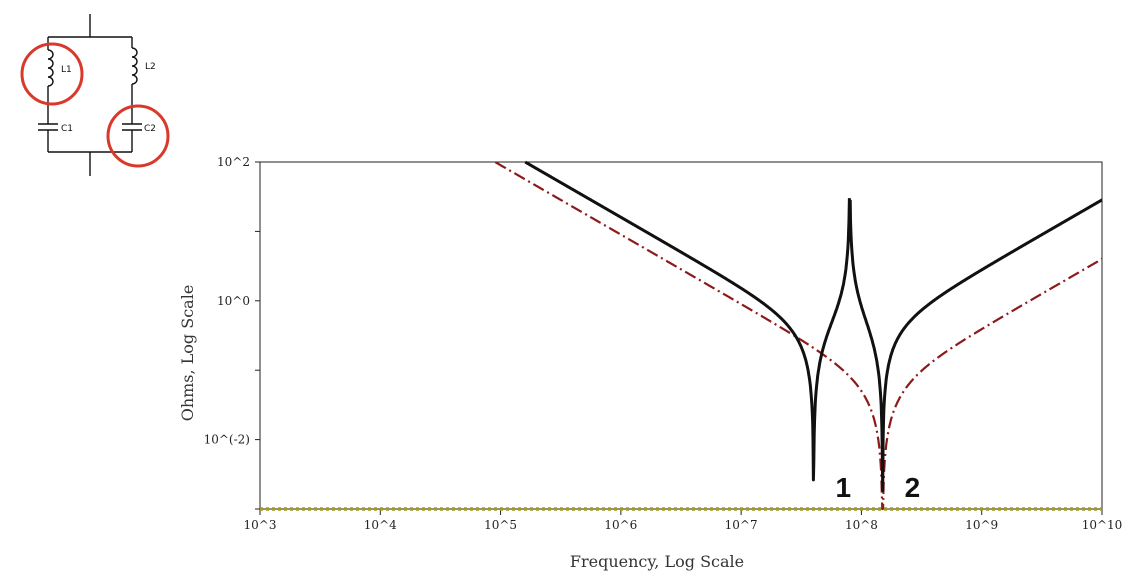  Describe the element at coordinates (260, 525) in the screenshot. I see `x-tick-label-0: 10^3` at that location.